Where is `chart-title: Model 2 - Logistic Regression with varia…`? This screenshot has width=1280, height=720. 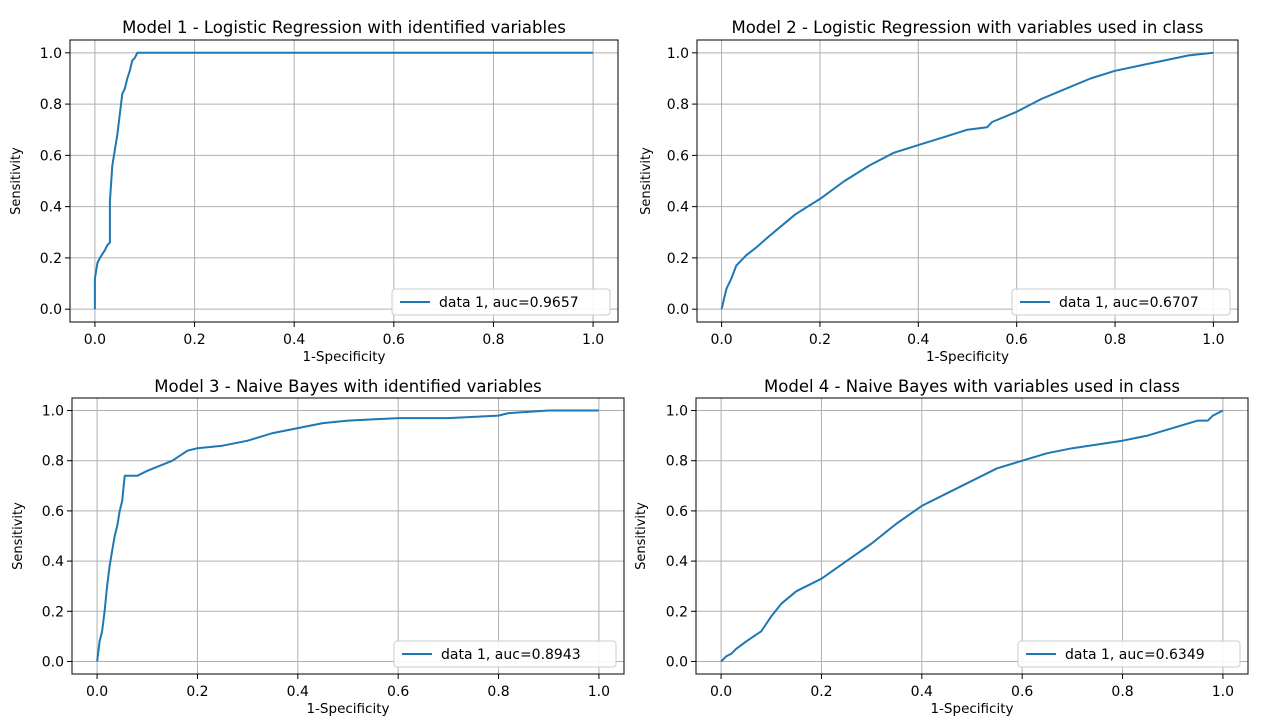
chart-title: Model 2 - Logistic Regression with varia… is located at coordinates (967, 27).